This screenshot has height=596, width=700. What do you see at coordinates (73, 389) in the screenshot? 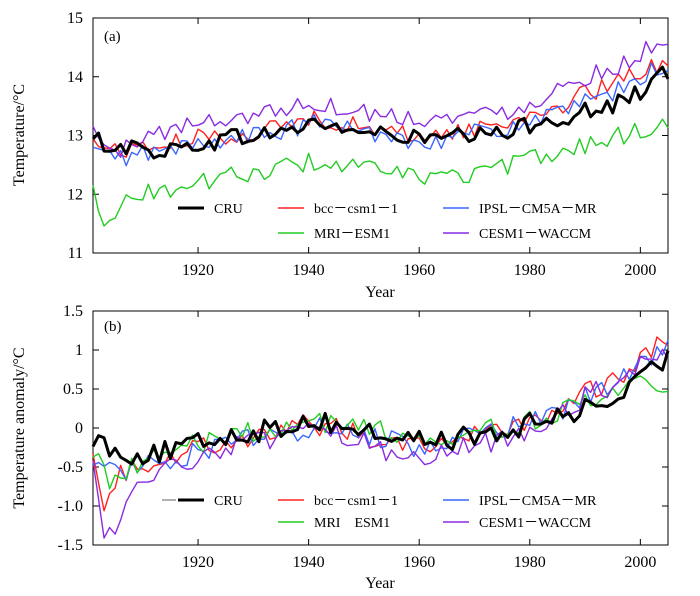
I see `y-tick-label: 0.5` at bounding box center [73, 389].